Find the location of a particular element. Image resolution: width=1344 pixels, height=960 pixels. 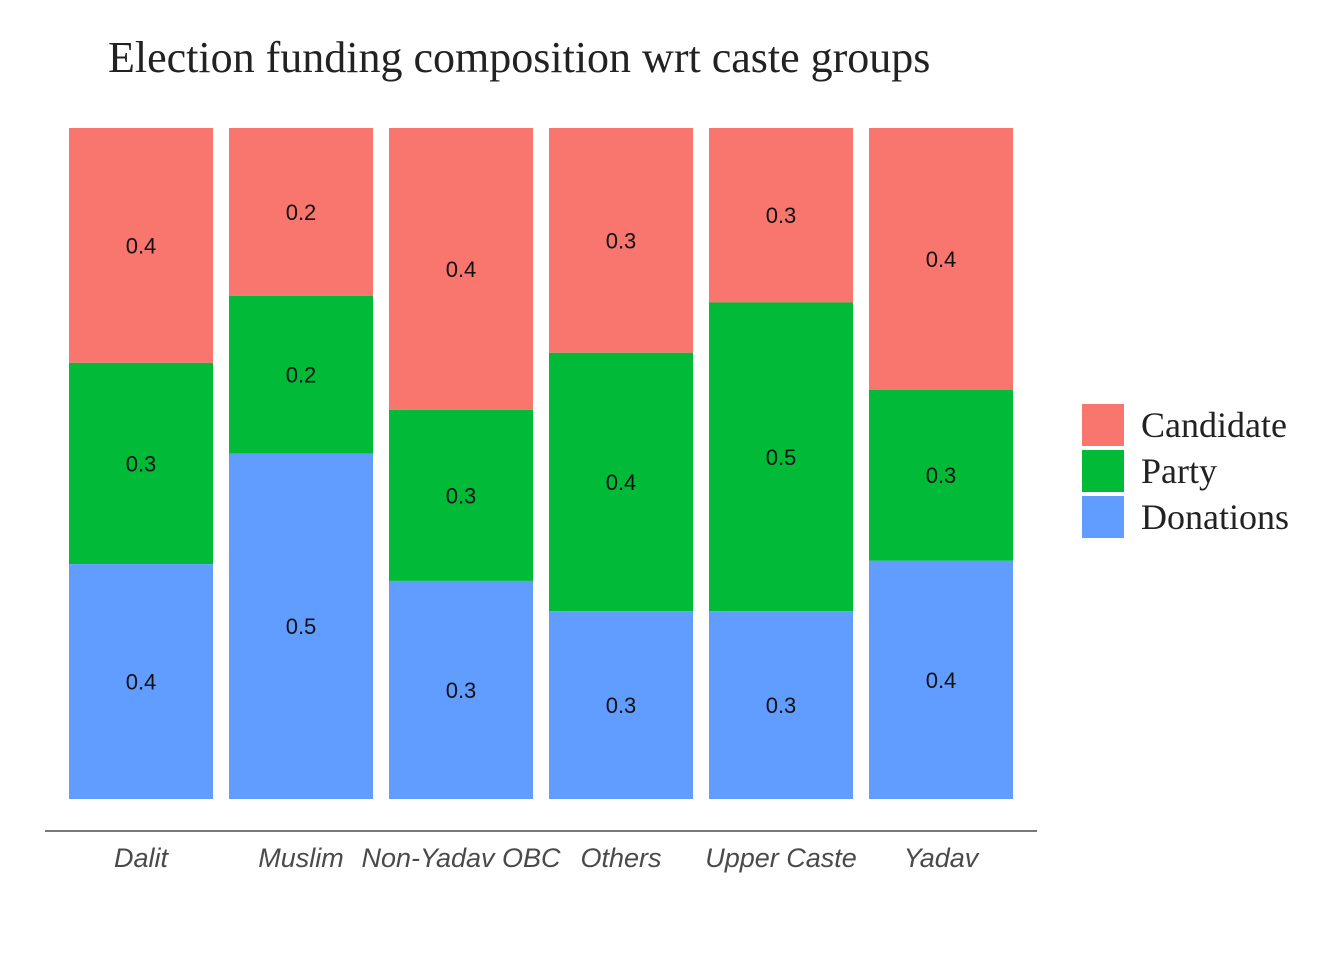

legend-key-candidate is located at coordinates (1103, 425).